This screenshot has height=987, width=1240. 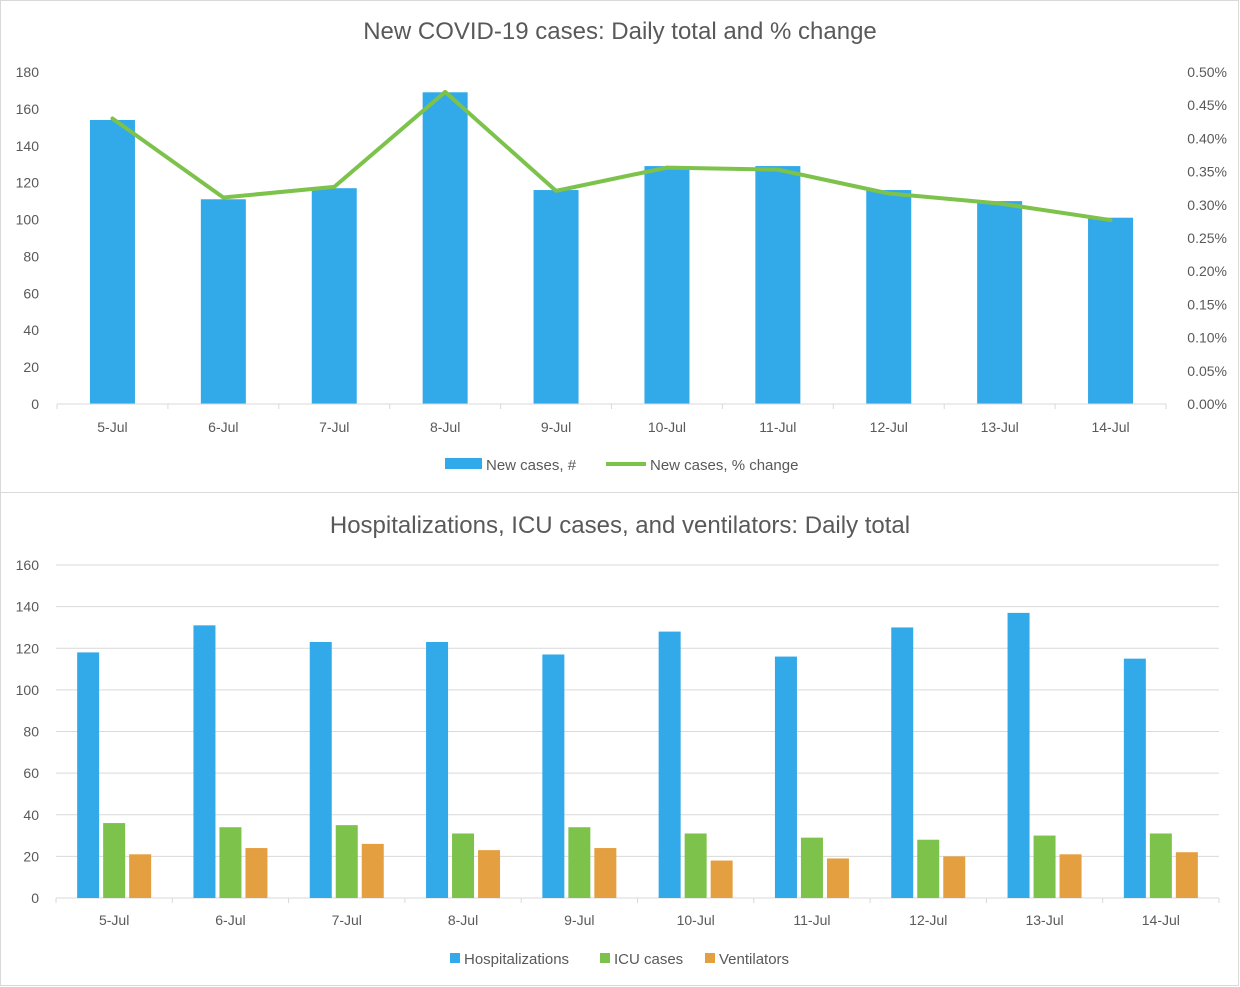 What do you see at coordinates (710, 958) in the screenshot?
I see `legend-ventilators-swatch` at bounding box center [710, 958].